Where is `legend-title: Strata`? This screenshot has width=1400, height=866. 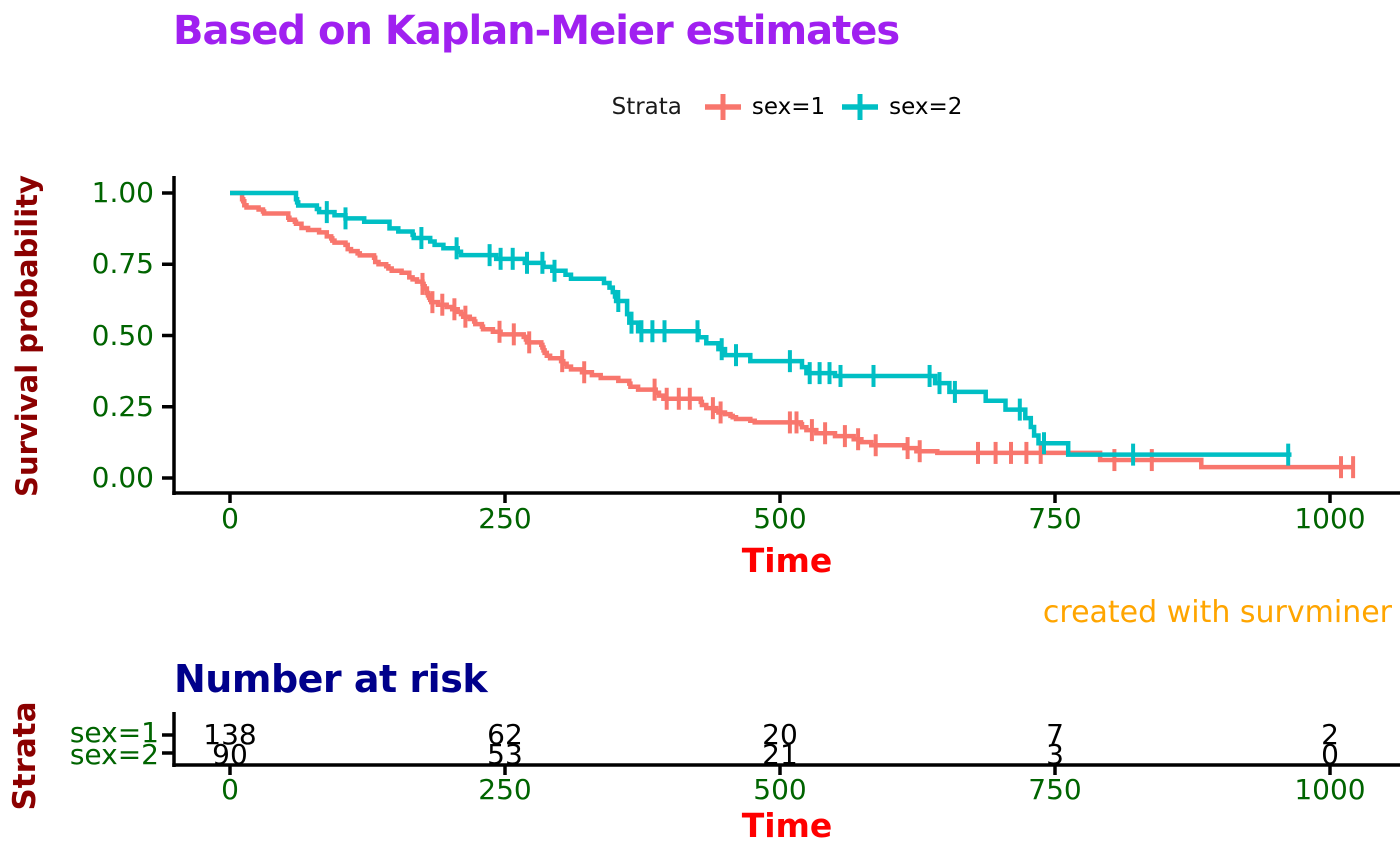
legend-title: Strata is located at coordinates (646, 107).